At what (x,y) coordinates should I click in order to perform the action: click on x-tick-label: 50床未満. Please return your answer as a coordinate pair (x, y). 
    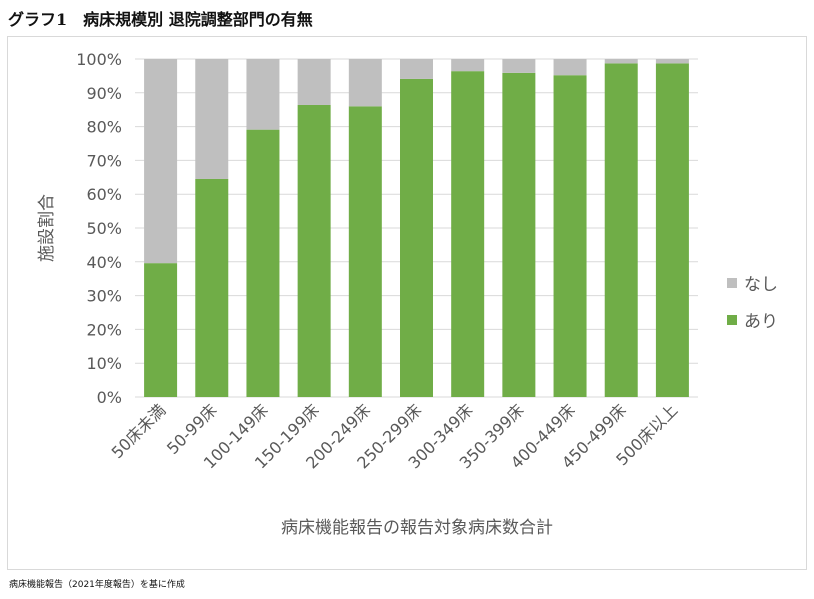
    Looking at the image, I should click on (139, 431).